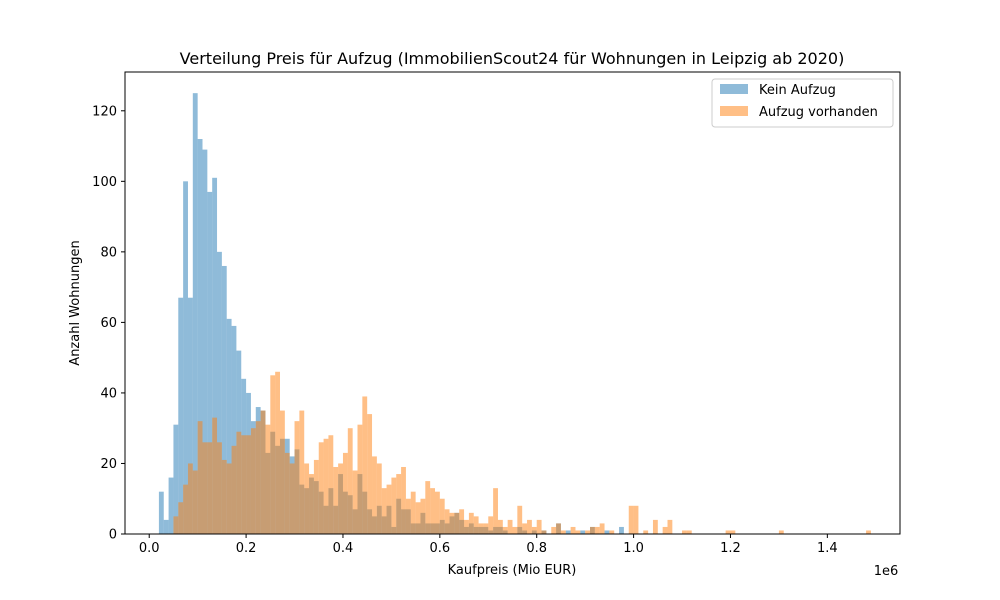  What do you see at coordinates (104, 182) in the screenshot?
I see `y-tick-label: 100` at bounding box center [104, 182].